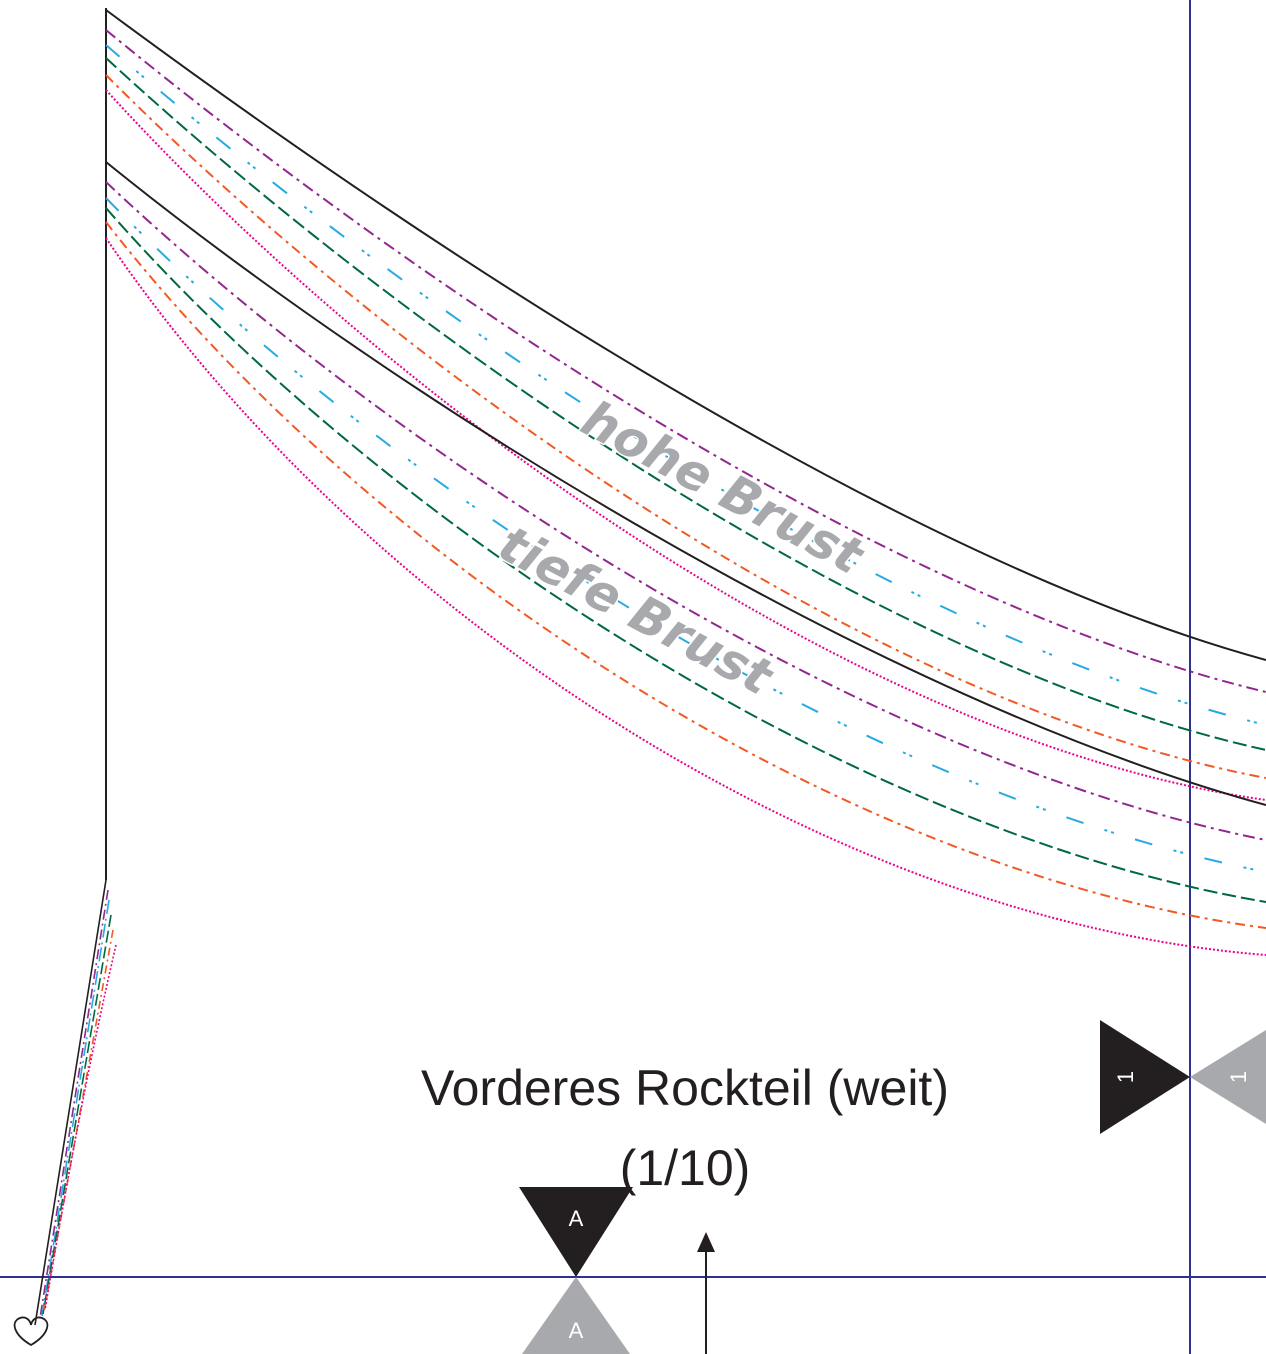 The width and height of the screenshot is (1266, 1354). I want to click on notch-marker-light-label: A, so click(576, 1330).